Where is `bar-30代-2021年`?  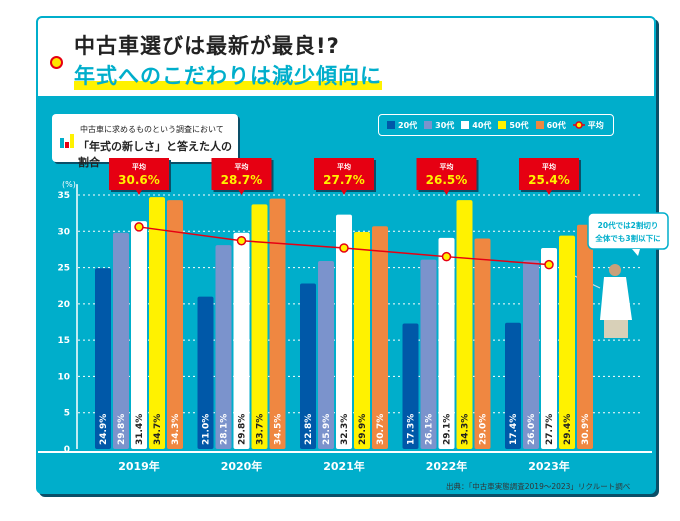 bar-30代-2021年 is located at coordinates (326, 355).